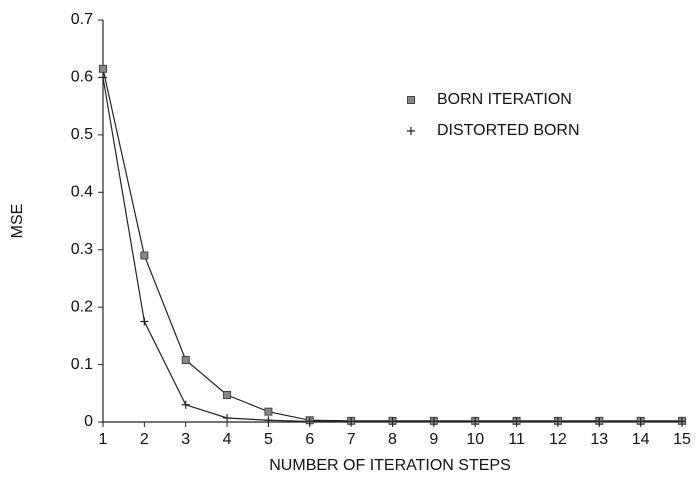 This screenshot has width=696, height=481. I want to click on x-tick-label: 12, so click(558, 439).